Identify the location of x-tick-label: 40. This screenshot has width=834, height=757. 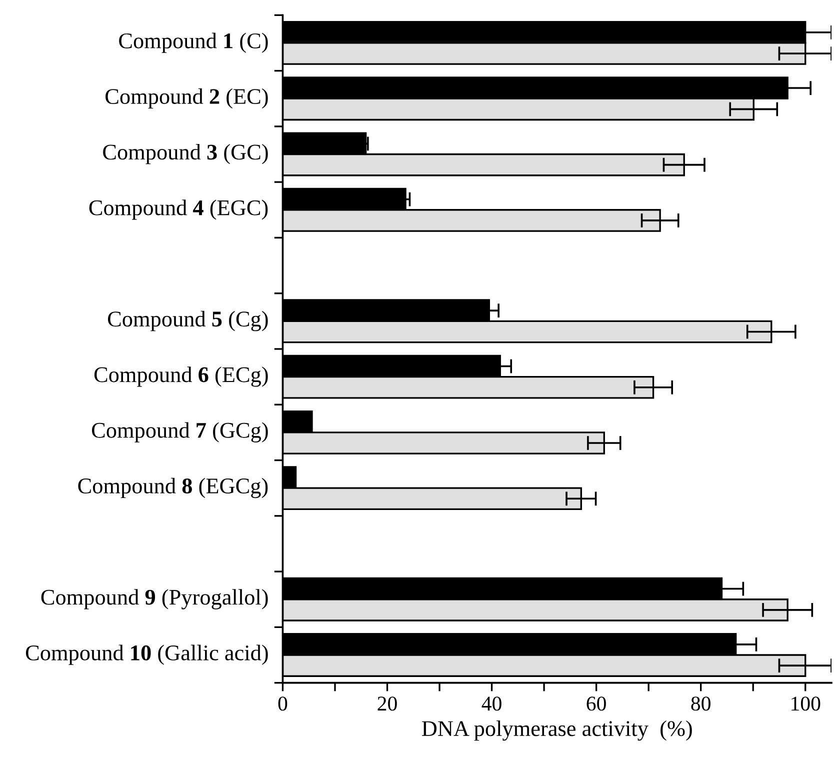
(492, 703).